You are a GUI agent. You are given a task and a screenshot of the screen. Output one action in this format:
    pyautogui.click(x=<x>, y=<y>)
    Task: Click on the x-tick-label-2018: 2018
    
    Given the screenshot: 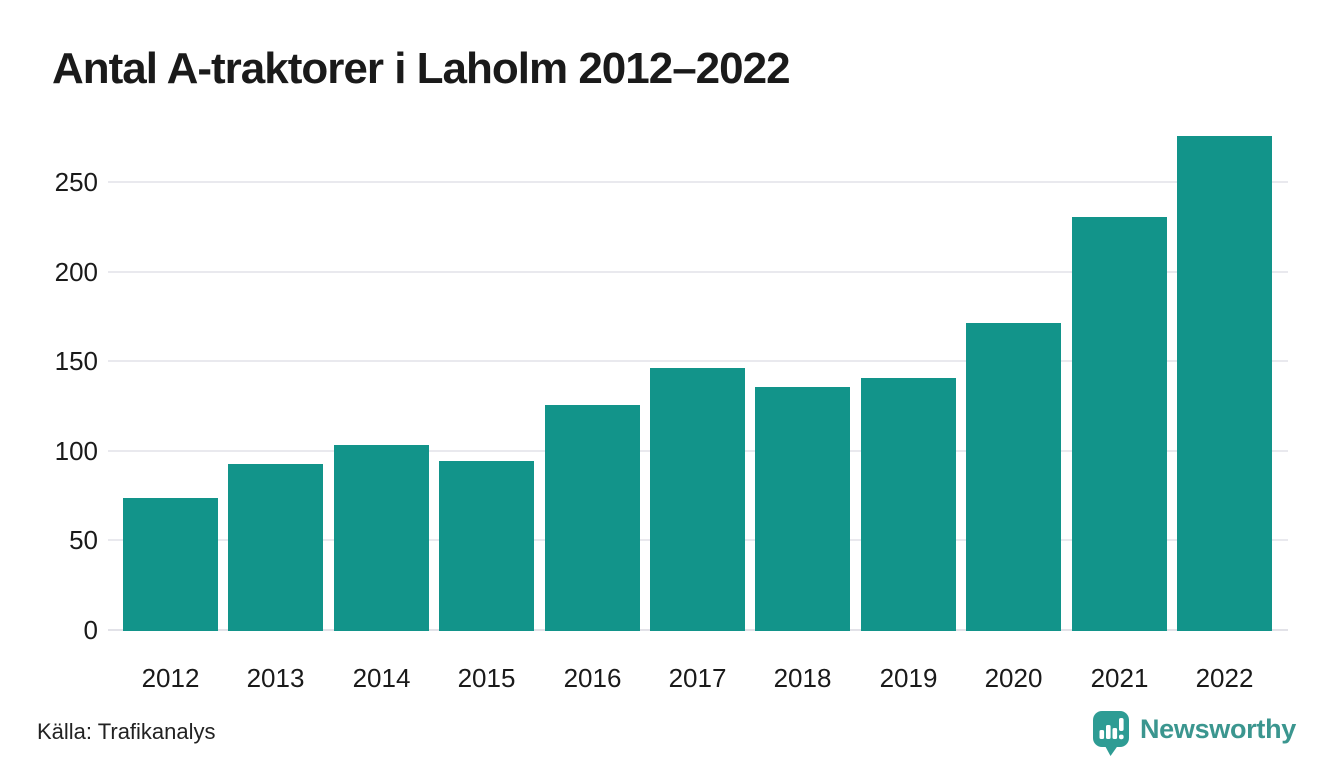 What is the action you would take?
    pyautogui.click(x=802, y=678)
    